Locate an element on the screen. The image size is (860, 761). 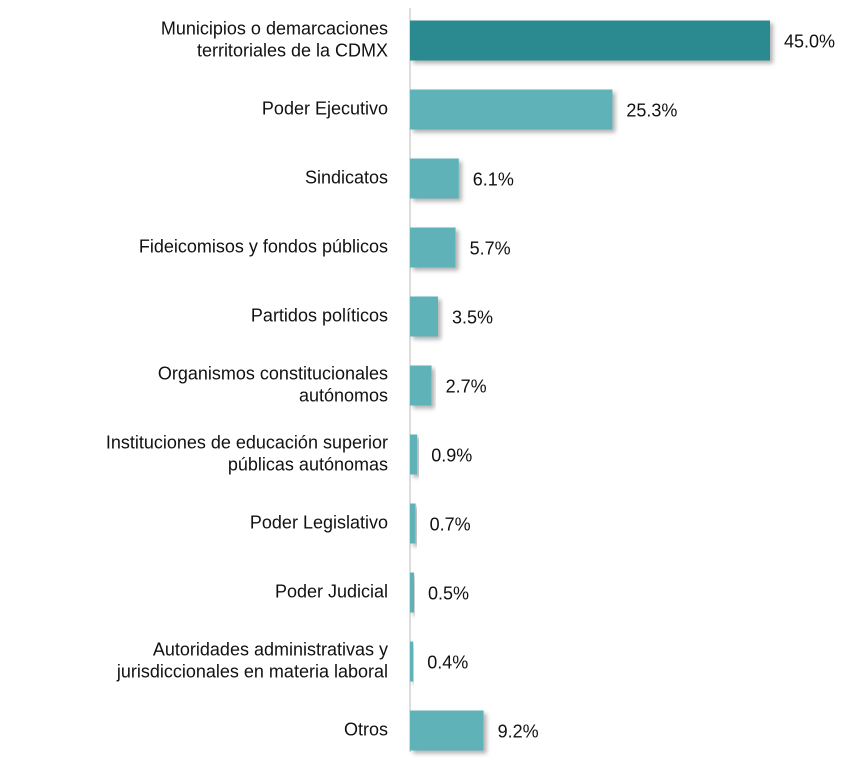
y-tick-label: Organismos constitucionales autónomos is located at coordinates (273, 384).